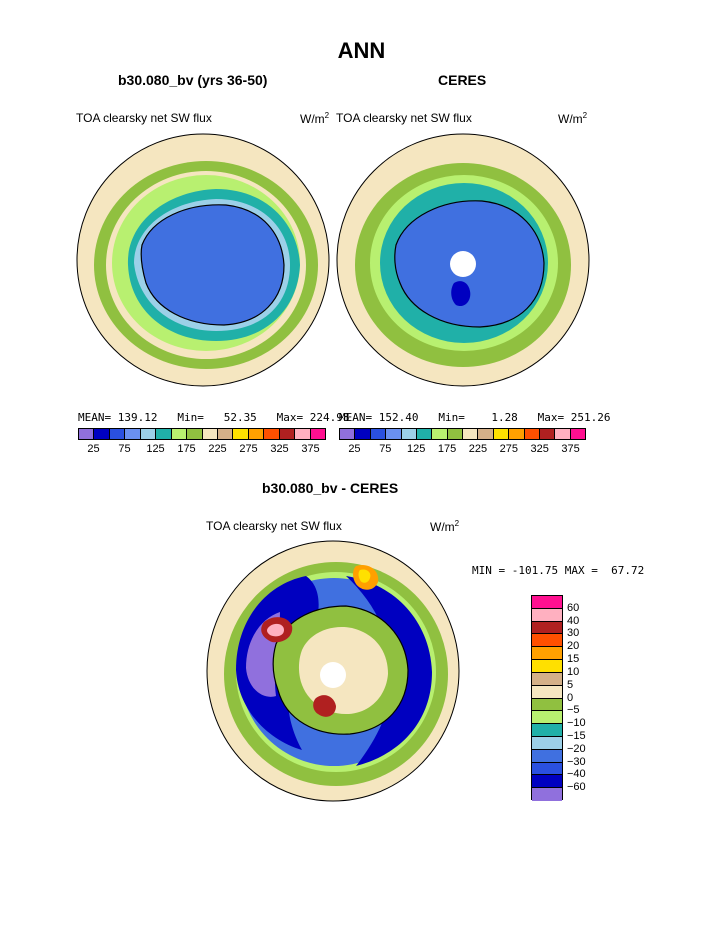 The height and width of the screenshot is (935, 723). I want to click on colorbar-tick-label: 0, so click(570, 697).